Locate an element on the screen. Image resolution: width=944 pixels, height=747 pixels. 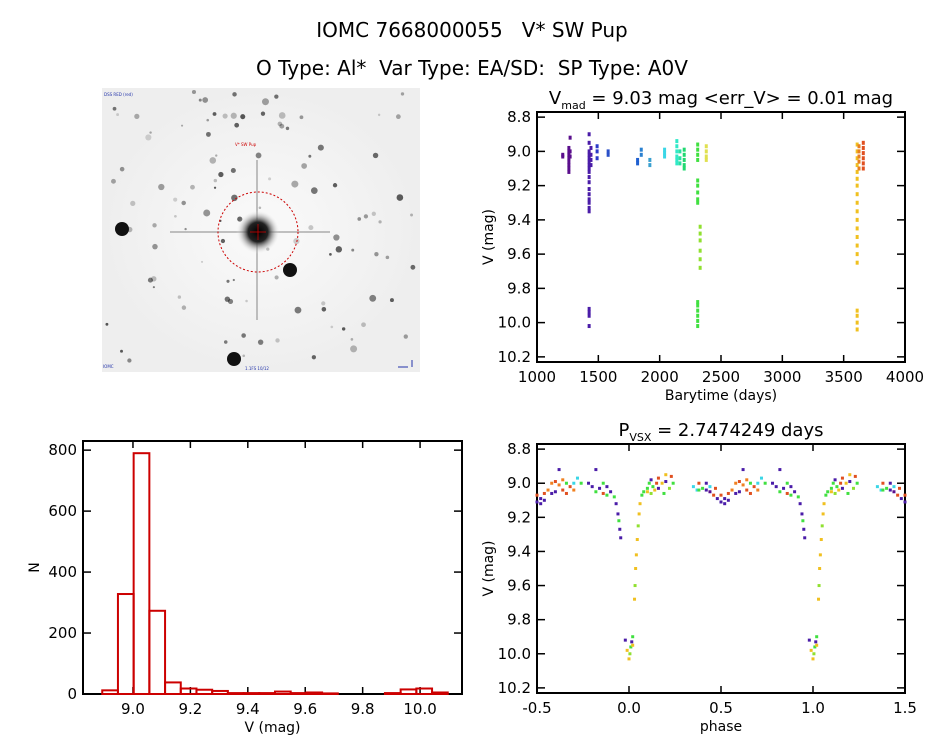
finder-label-target: V* SW Pup is located at coordinates (246, 144).